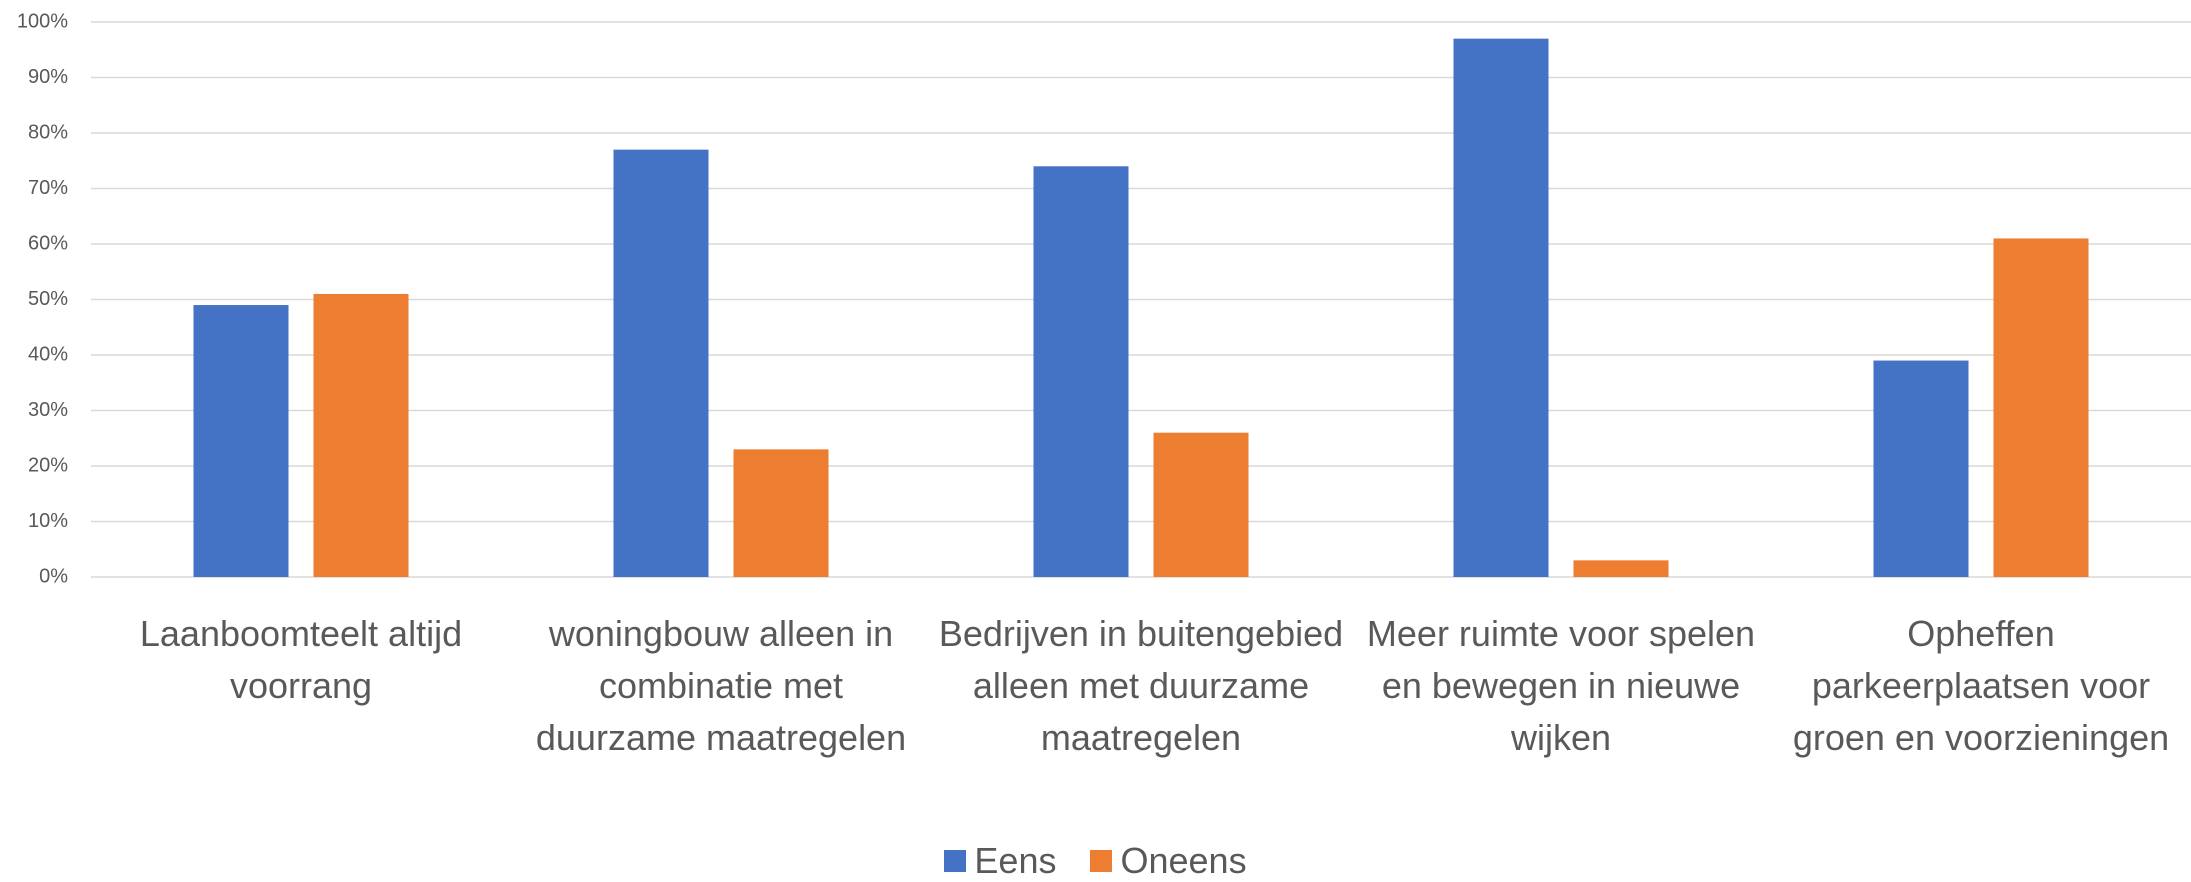  I want to click on y-tick-label: 30%, so click(48, 410).